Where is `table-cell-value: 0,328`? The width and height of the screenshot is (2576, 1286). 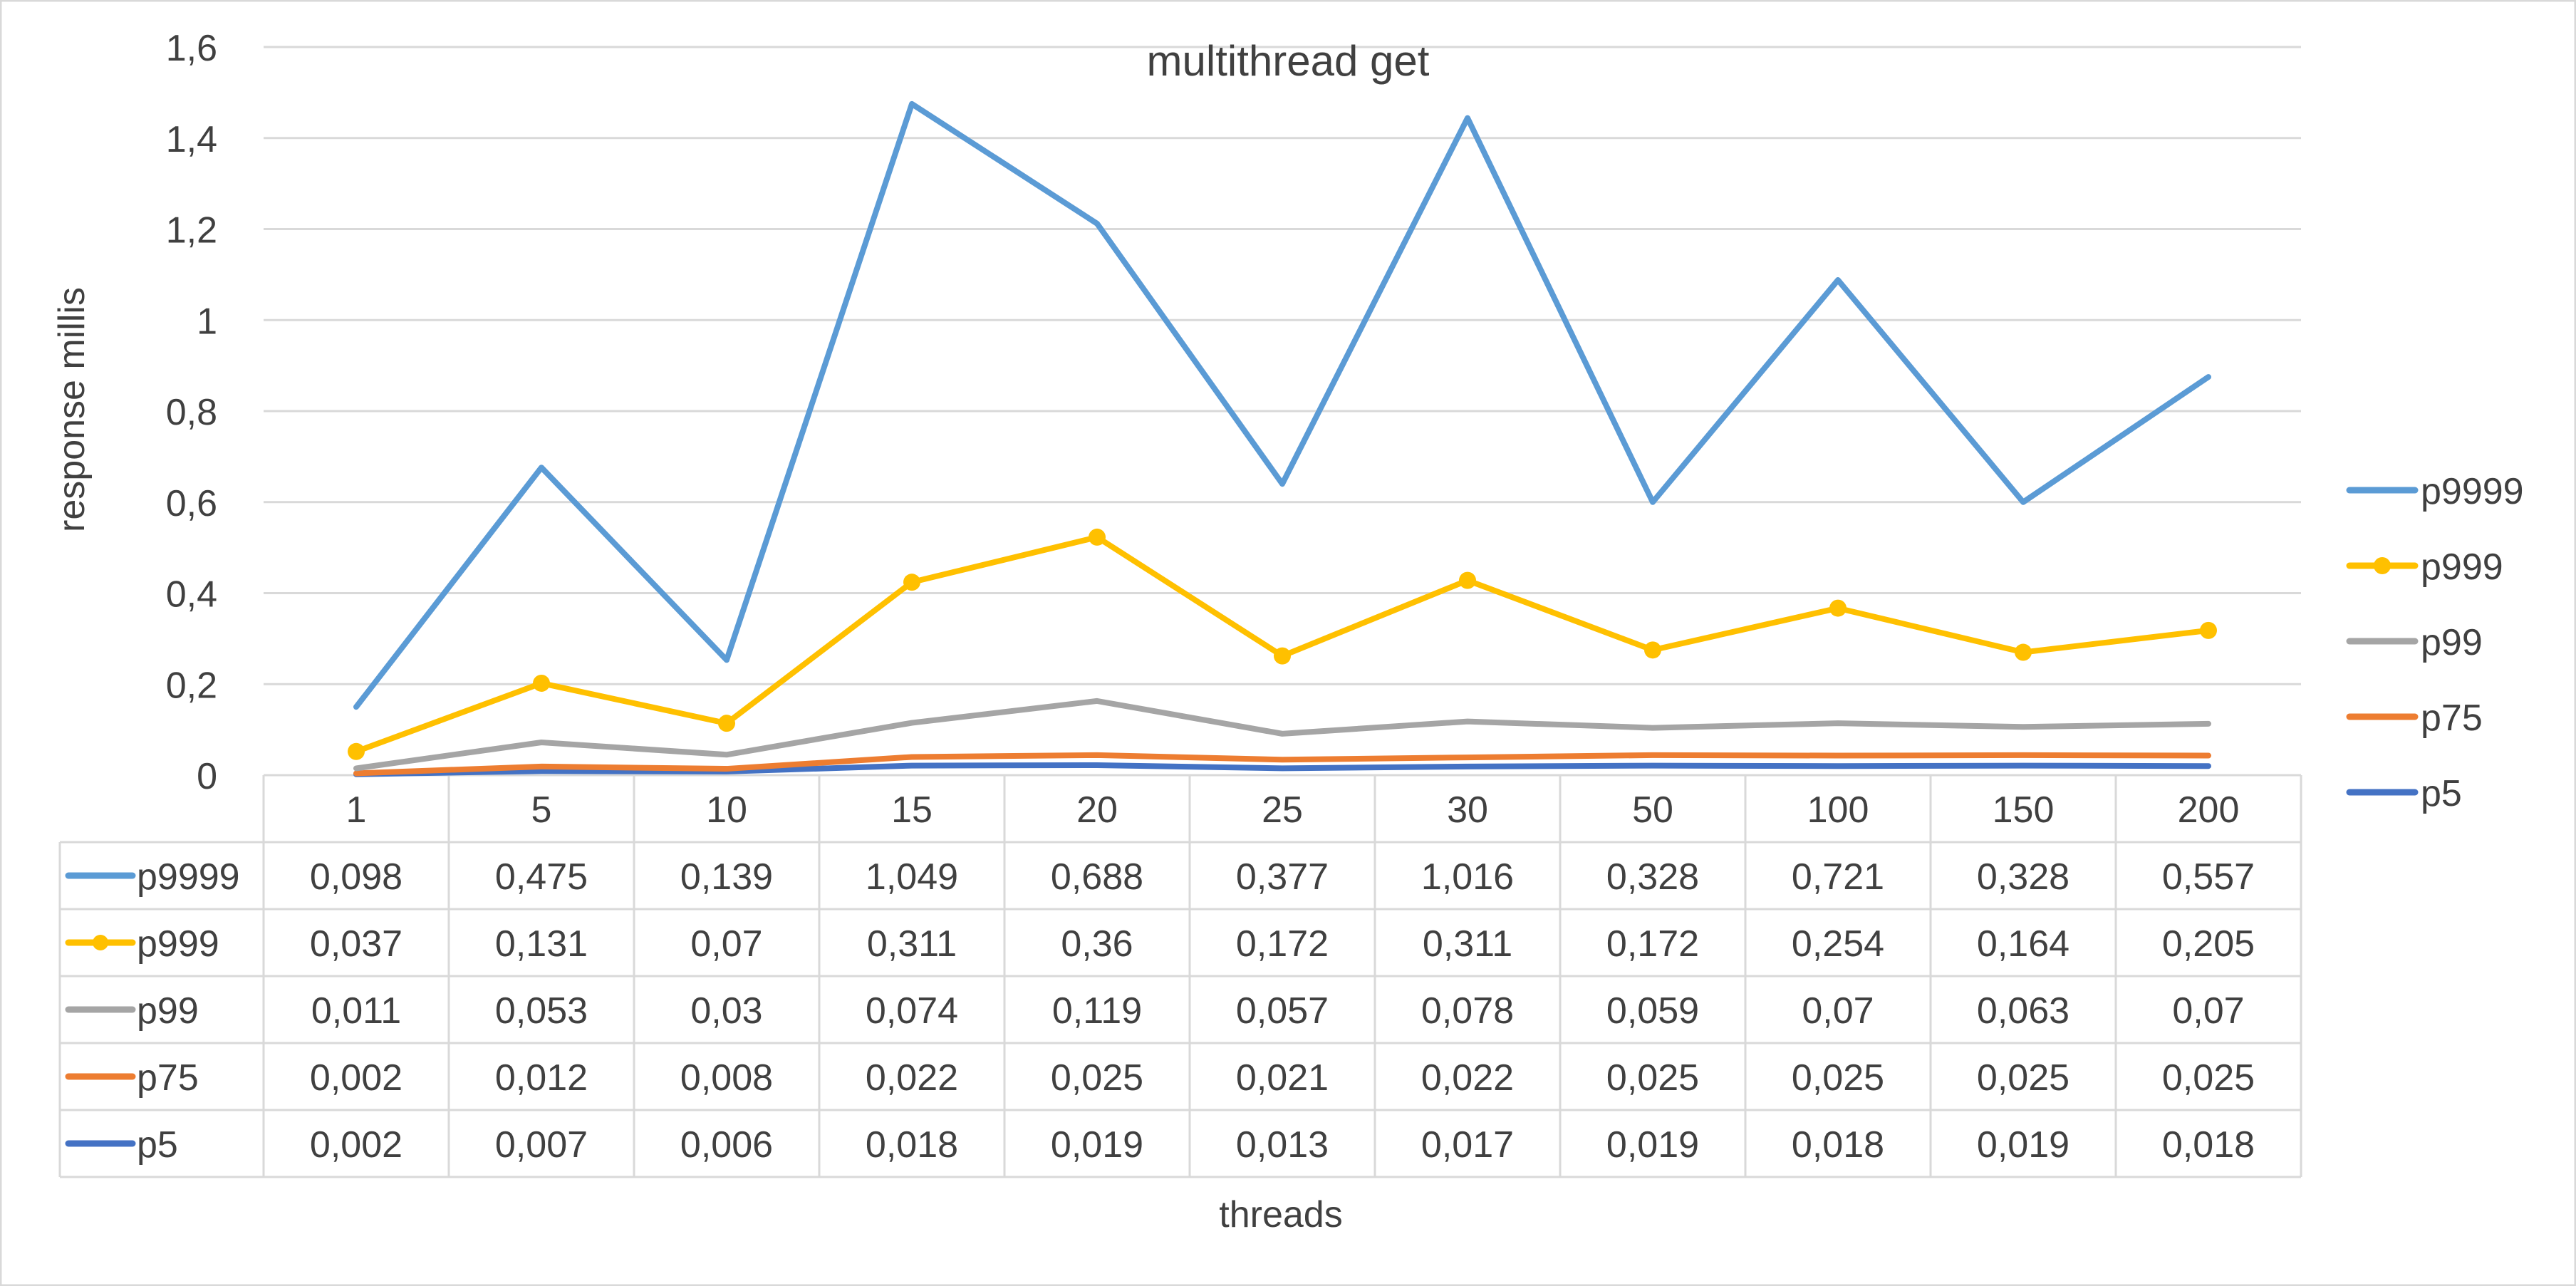
table-cell-value: 0,328 is located at coordinates (2023, 877).